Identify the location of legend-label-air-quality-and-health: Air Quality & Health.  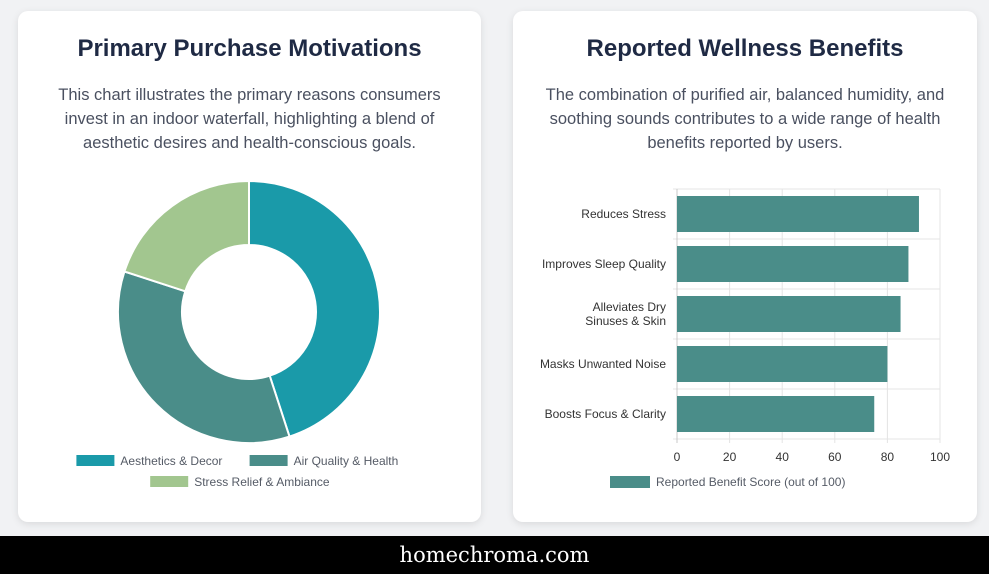
(346, 461).